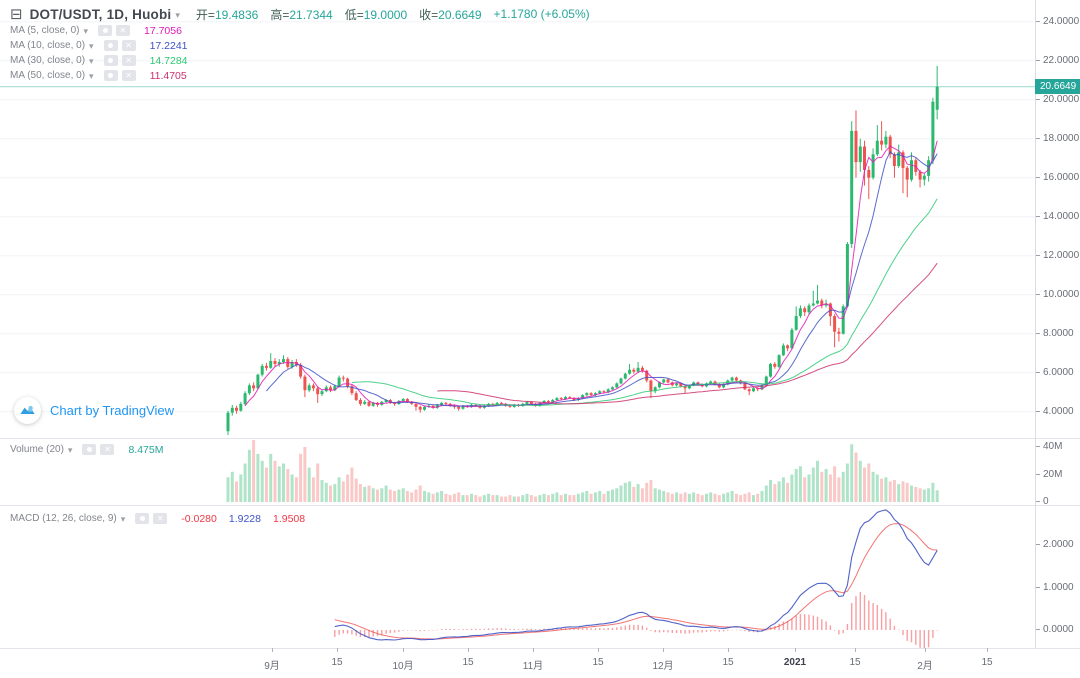 Image resolution: width=1080 pixels, height=678 pixels. Describe the element at coordinates (168, 60) in the screenshot. I see `ma30-value: 14.7284` at that location.